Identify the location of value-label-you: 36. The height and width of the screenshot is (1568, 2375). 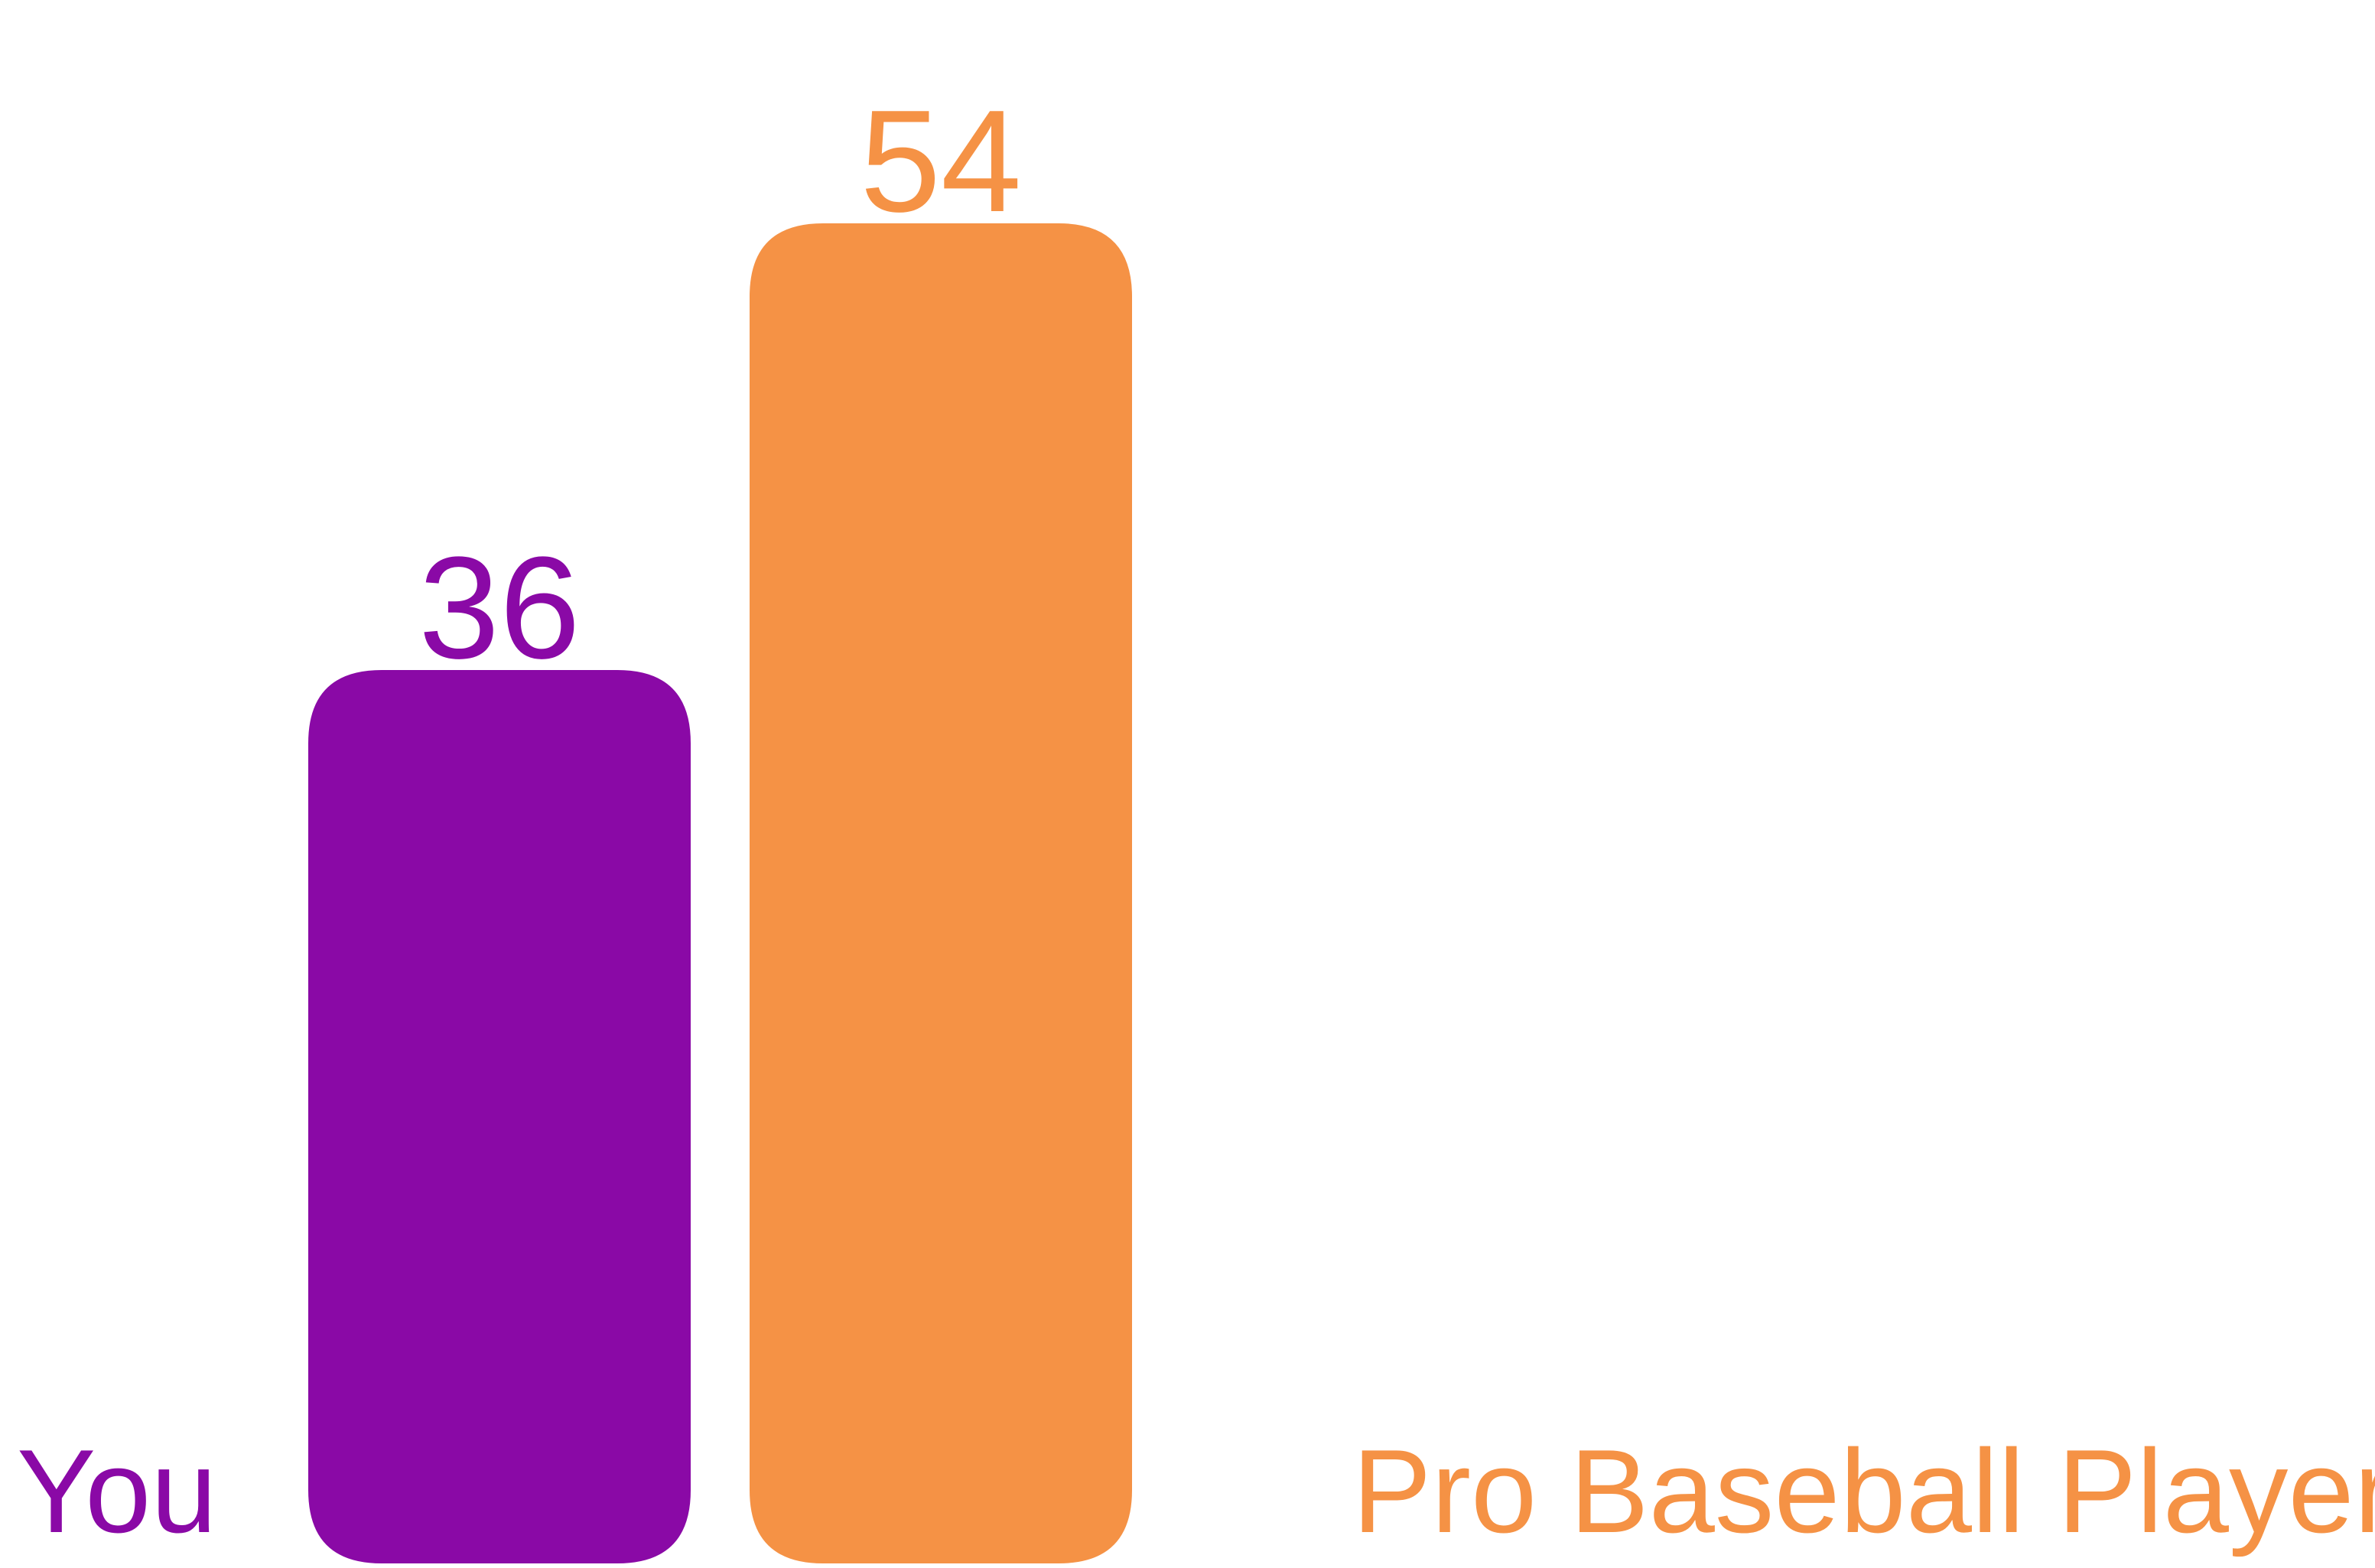
(499, 608).